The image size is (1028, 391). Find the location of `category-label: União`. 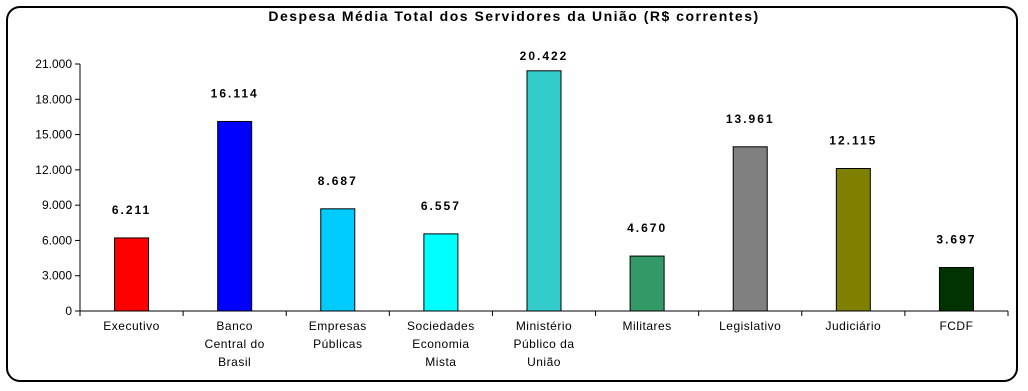

category-label: União is located at coordinates (544, 362).